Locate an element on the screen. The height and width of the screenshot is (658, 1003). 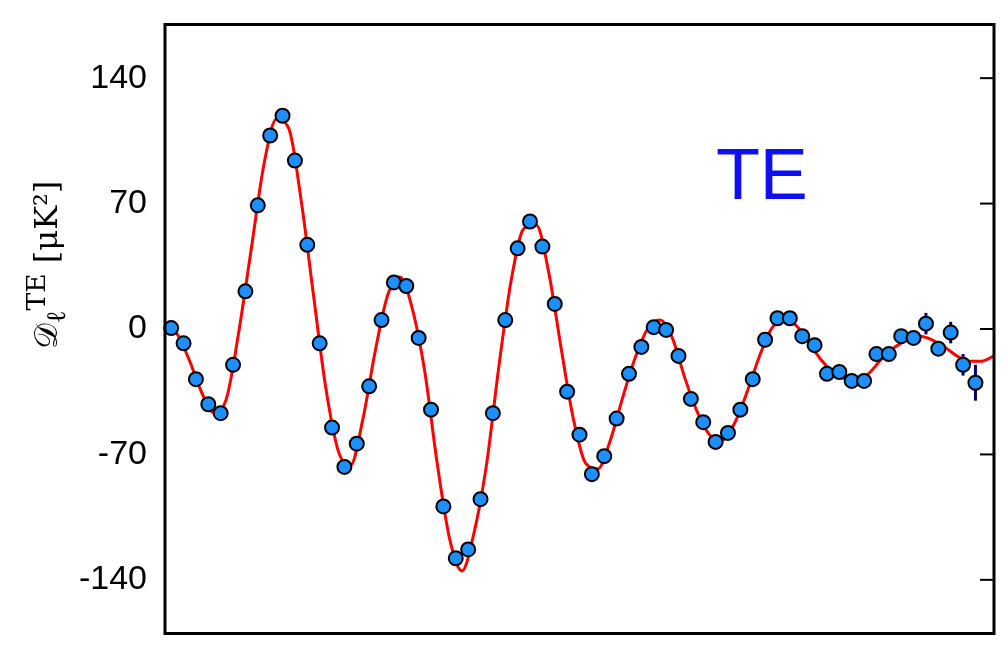
y-tick-label: 70 is located at coordinates (128, 200).